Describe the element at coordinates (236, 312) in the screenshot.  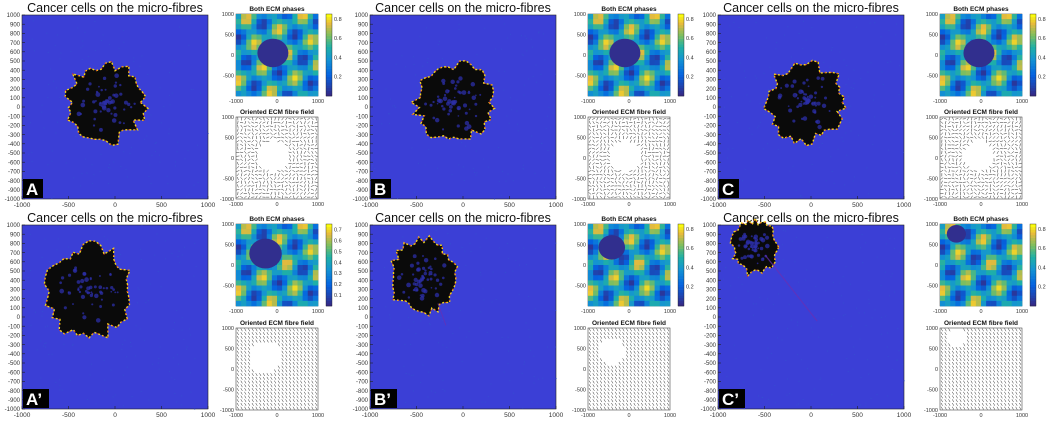
I see `inset-x-tick-label: -1000` at that location.